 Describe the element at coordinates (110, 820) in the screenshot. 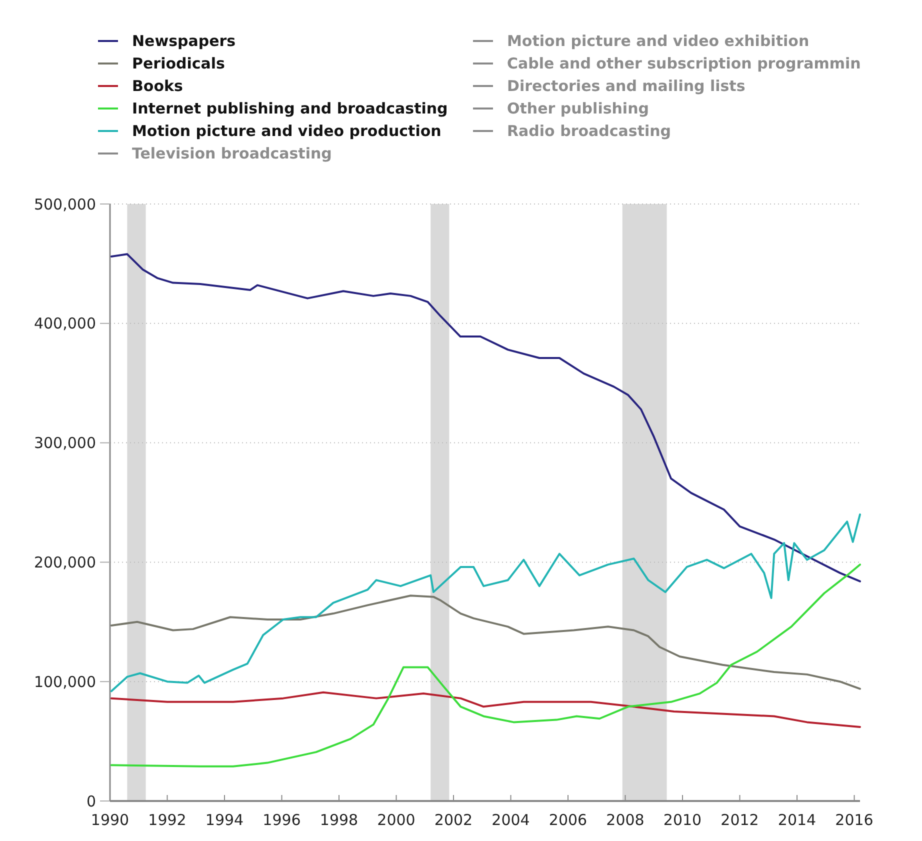

I see `x-tick-label: 1990` at that location.